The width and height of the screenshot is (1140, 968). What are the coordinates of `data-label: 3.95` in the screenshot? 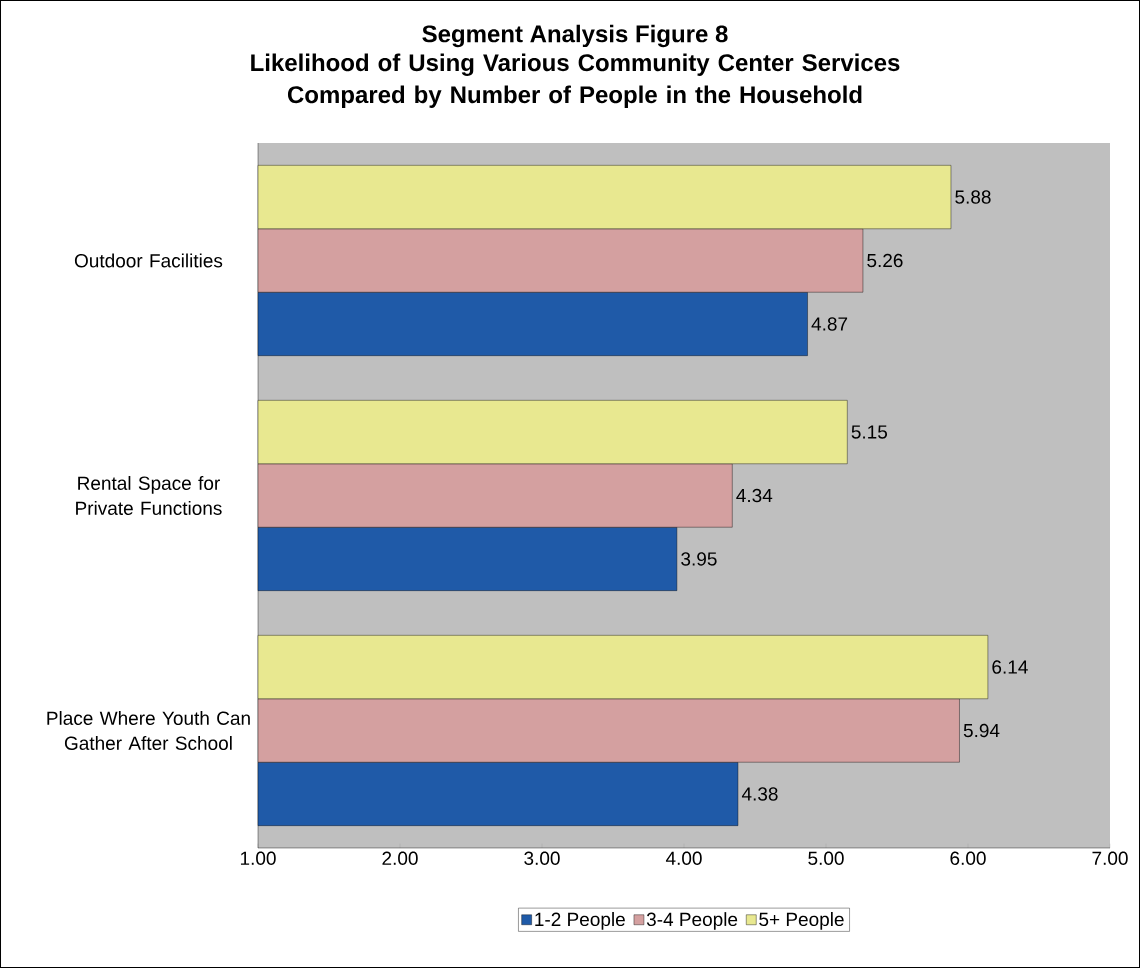 It's located at (699, 559).